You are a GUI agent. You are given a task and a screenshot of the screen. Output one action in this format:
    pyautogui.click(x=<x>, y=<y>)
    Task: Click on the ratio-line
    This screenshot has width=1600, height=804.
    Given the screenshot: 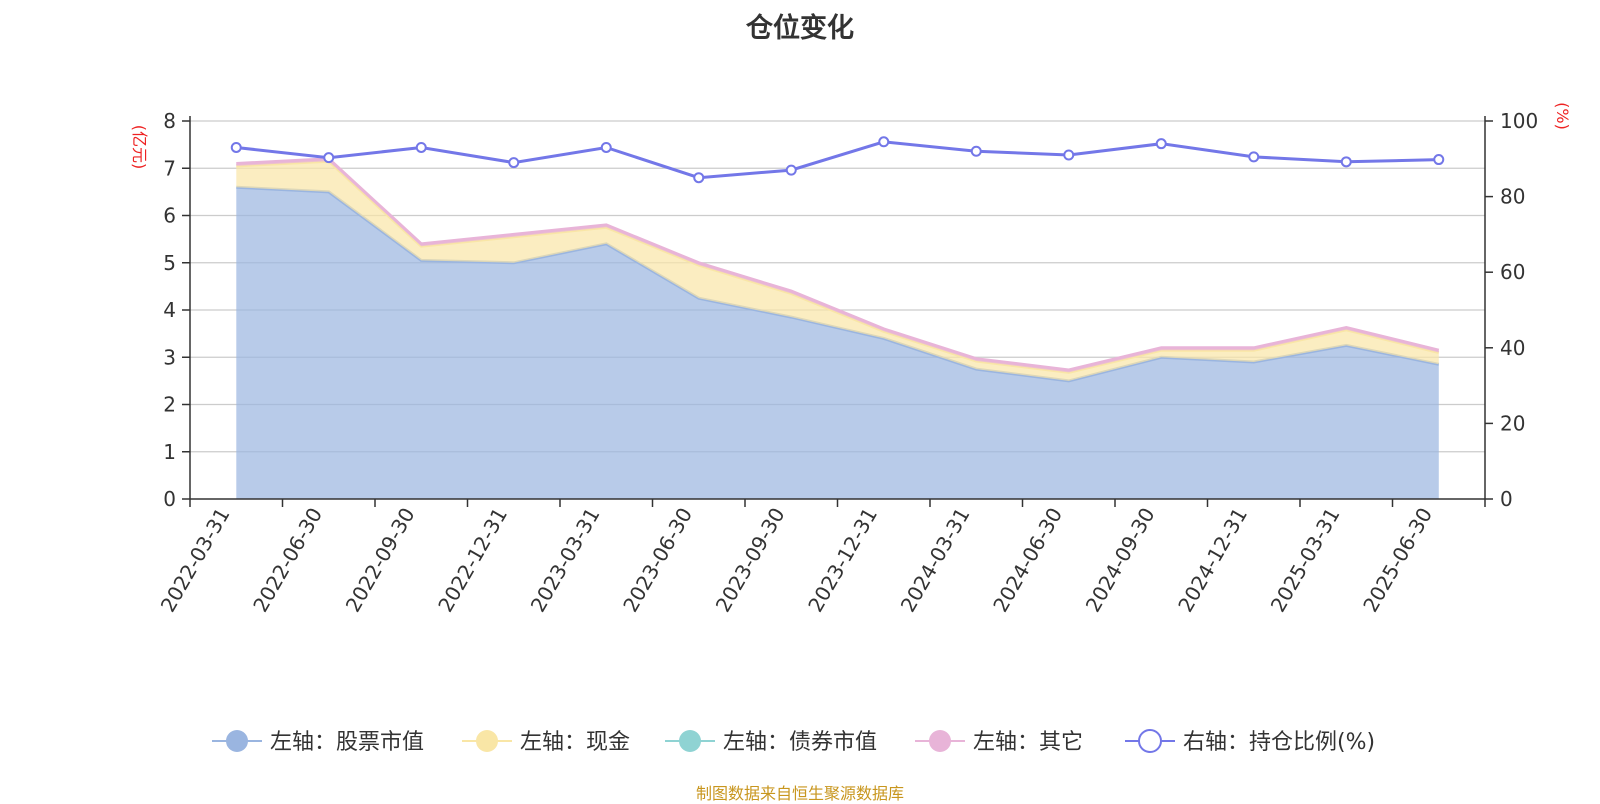 What is the action you would take?
    pyautogui.click(x=837, y=160)
    